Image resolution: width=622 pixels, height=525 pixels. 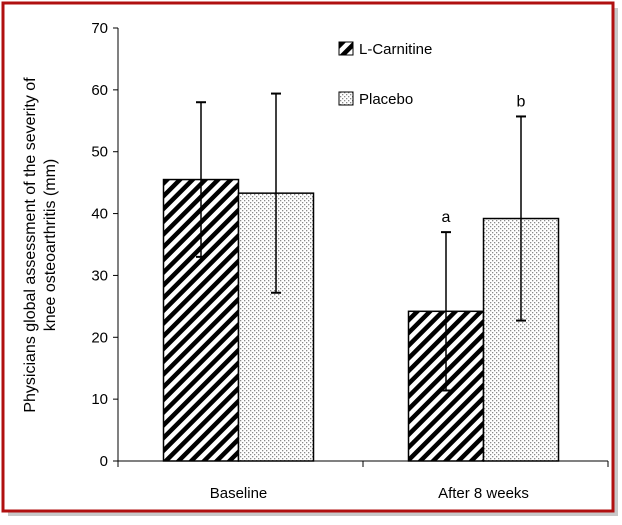 I want to click on y-tick-label: 0, so click(x=104, y=461).